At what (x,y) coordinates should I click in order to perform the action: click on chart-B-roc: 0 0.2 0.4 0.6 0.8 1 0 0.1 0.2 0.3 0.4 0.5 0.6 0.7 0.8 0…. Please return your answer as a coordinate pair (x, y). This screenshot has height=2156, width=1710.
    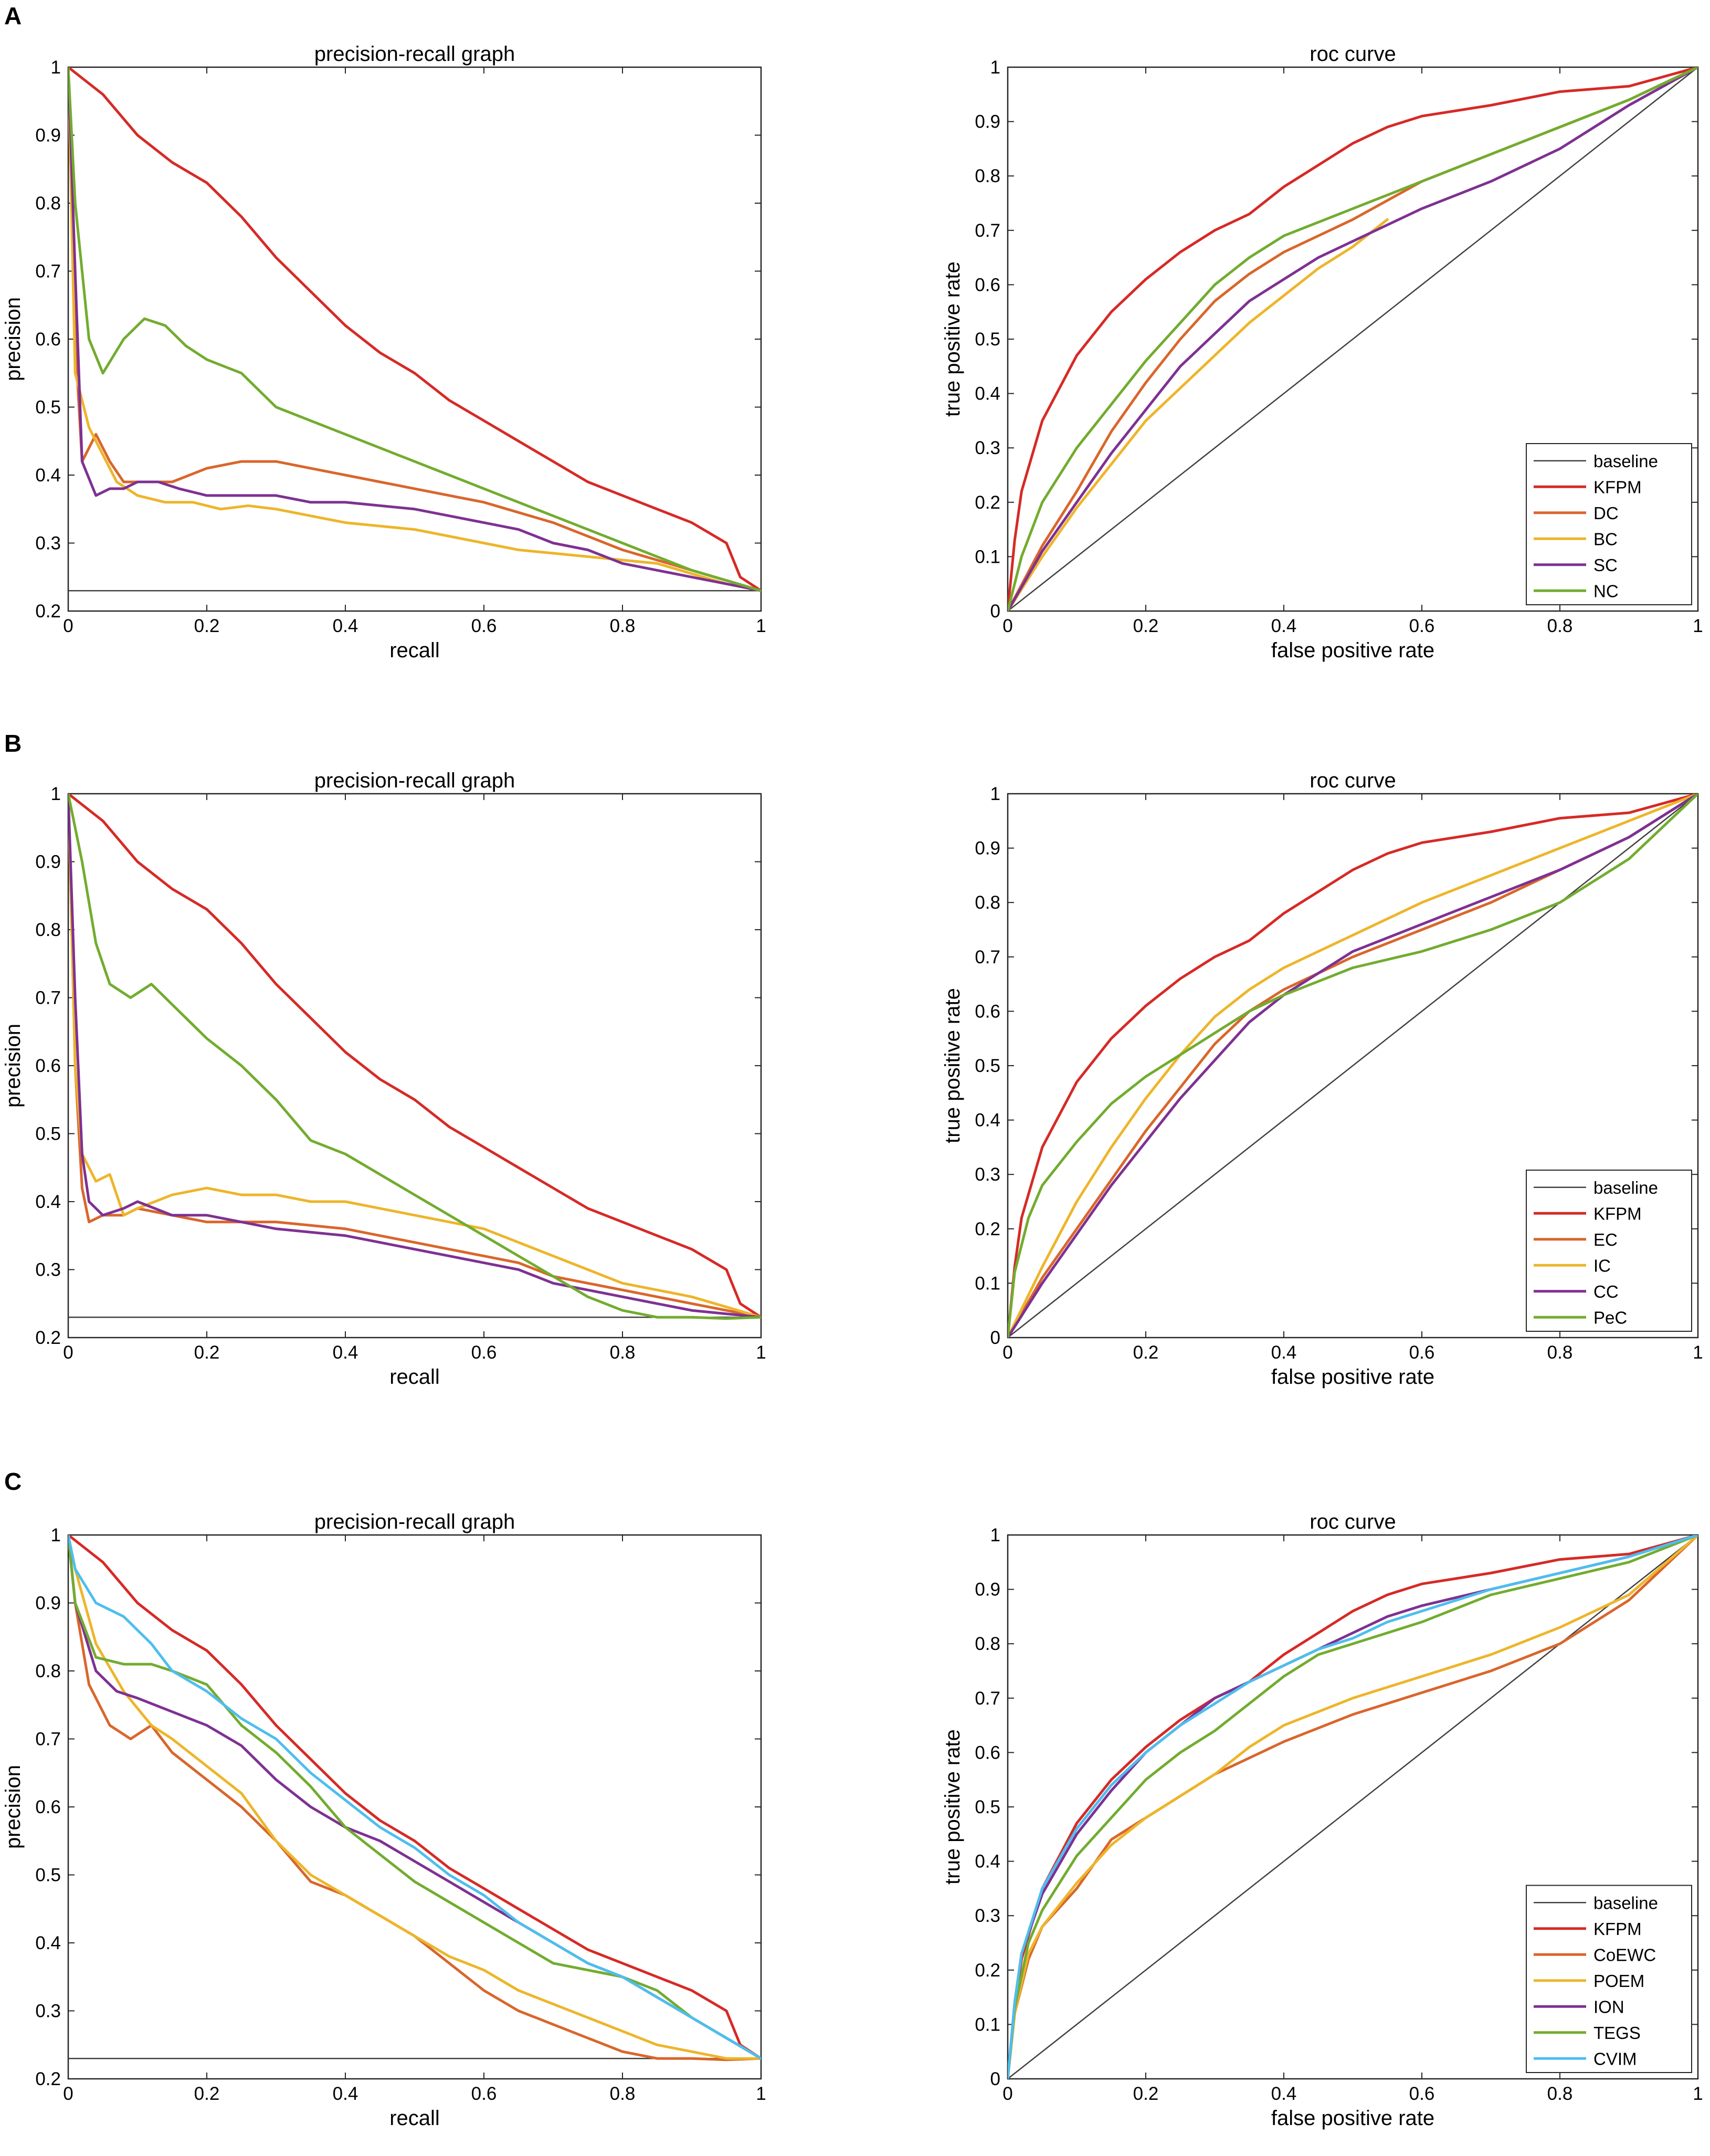
    Looking at the image, I should click on (1322, 1079).